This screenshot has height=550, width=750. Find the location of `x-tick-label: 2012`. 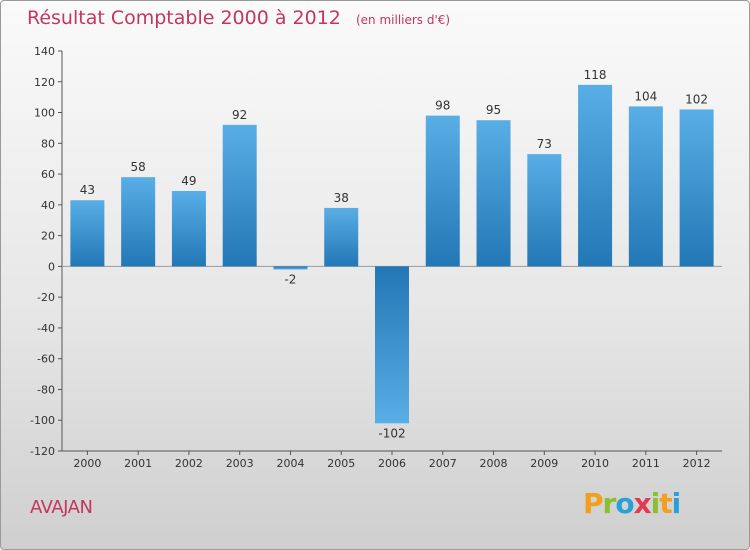

x-tick-label: 2012 is located at coordinates (697, 463).